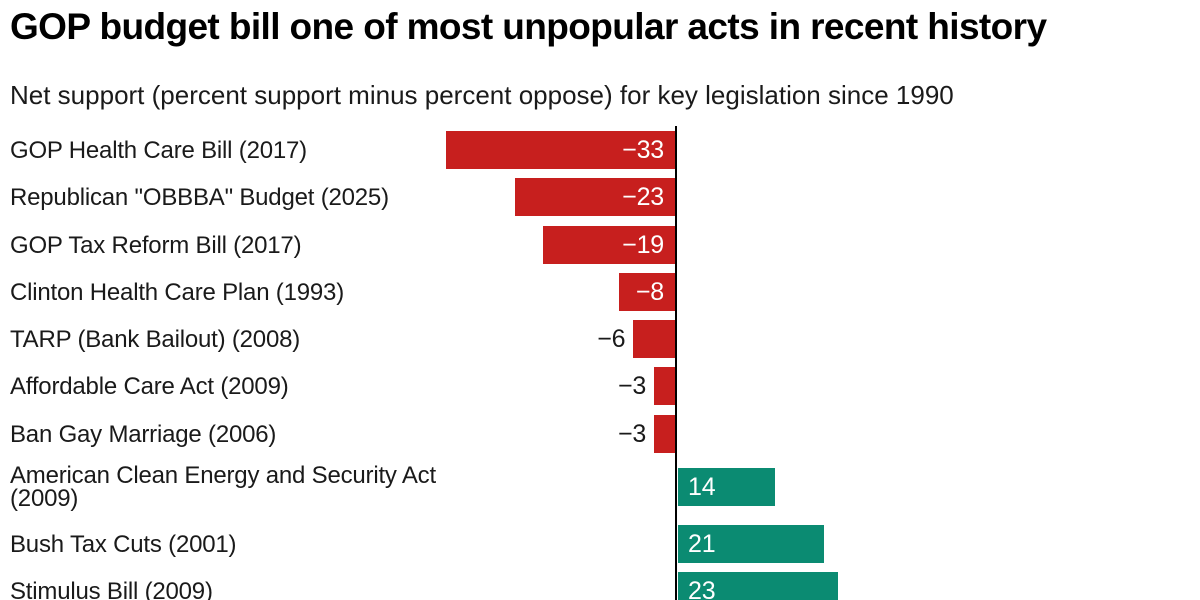 This screenshot has height=600, width=1200. I want to click on bar-label: Clinton Health Care Plan (1993), so click(226, 292).